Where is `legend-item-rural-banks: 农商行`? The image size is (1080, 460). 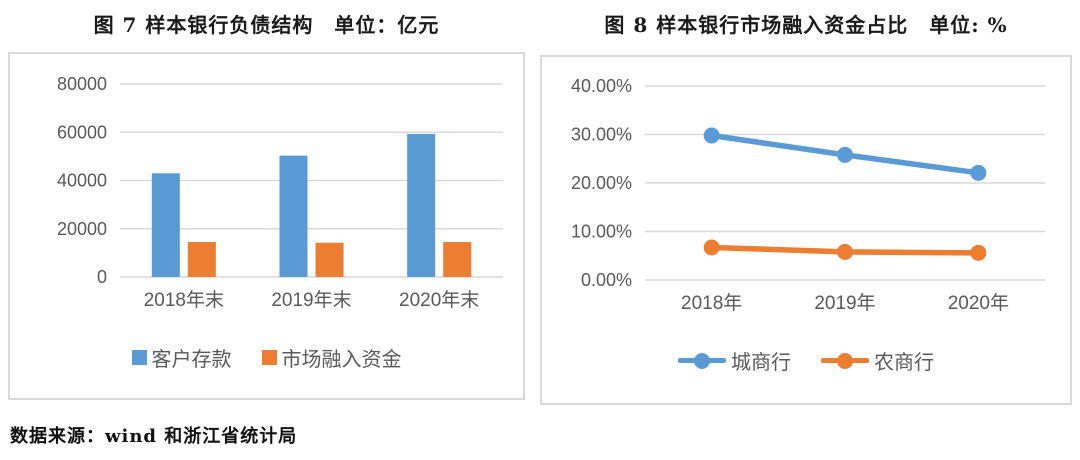
legend-item-rural-banks: 农商行 is located at coordinates (877, 360).